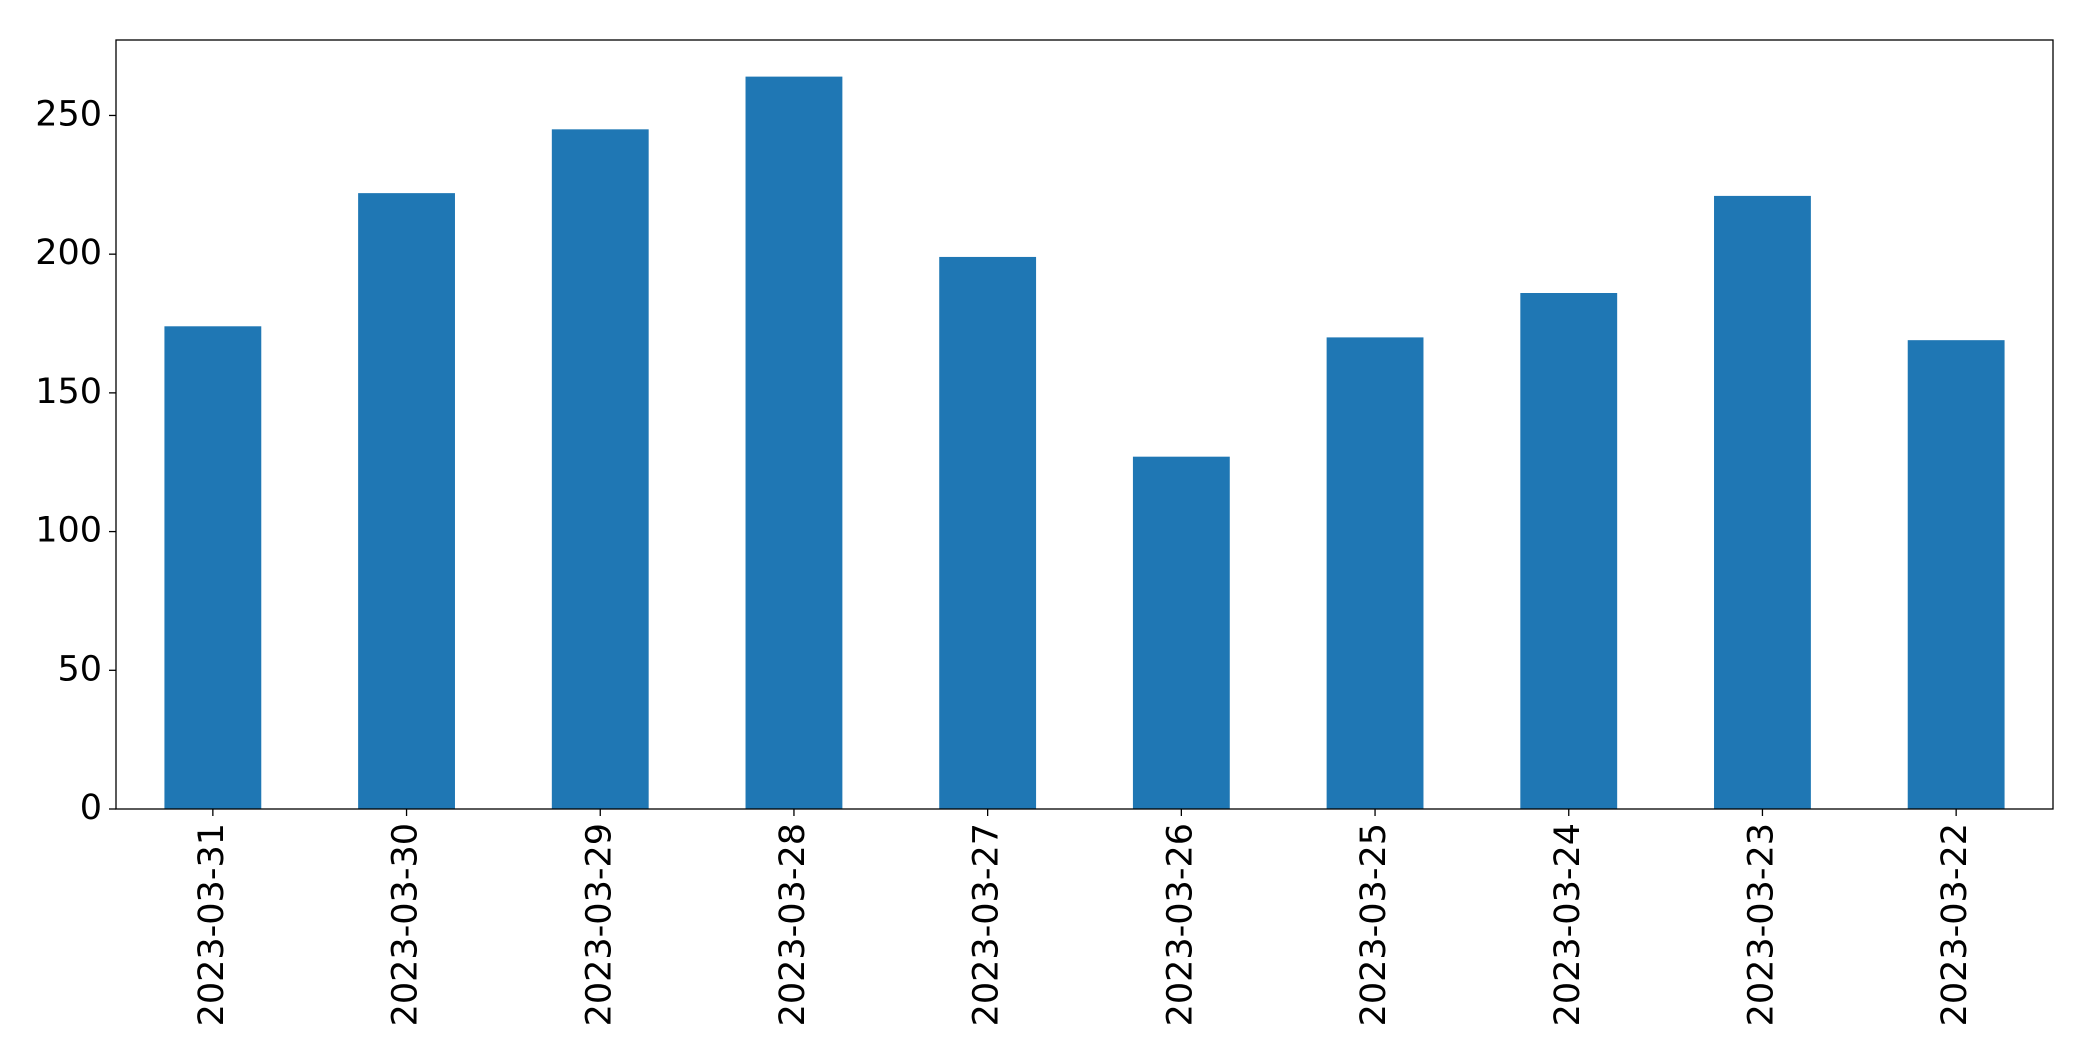  What do you see at coordinates (406, 924) in the screenshot?
I see `x-tick-label: 2023-03-30` at bounding box center [406, 924].